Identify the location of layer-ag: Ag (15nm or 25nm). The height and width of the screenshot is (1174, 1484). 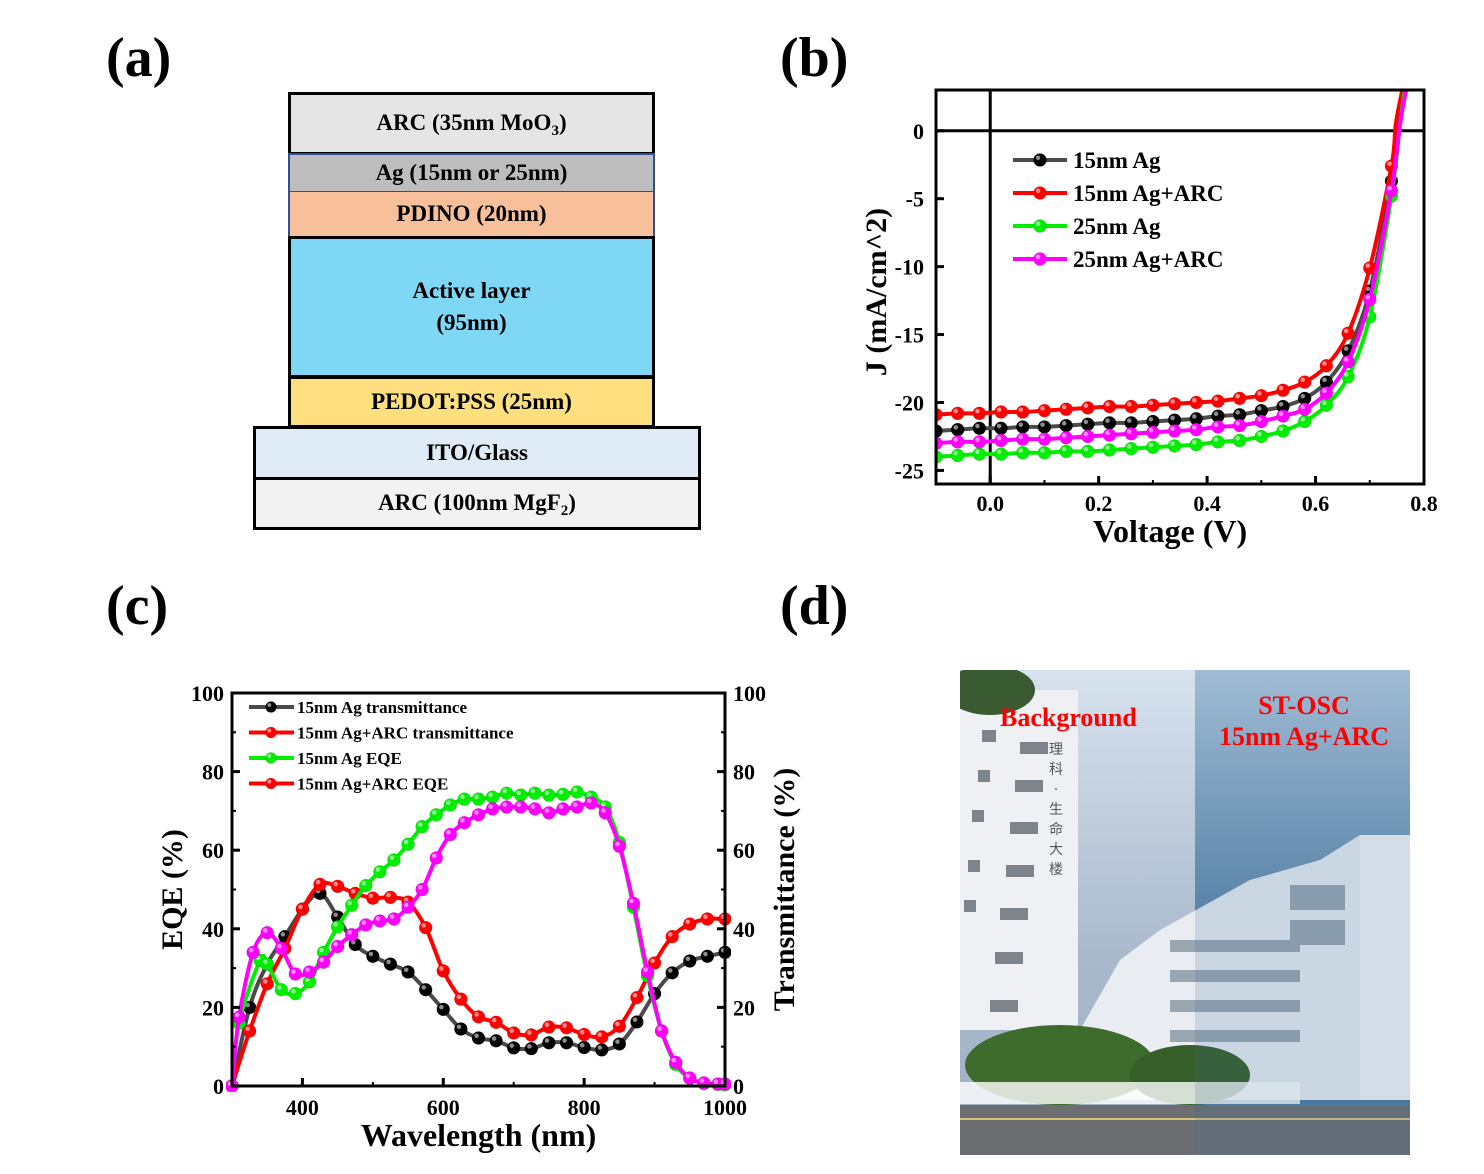
(471, 173).